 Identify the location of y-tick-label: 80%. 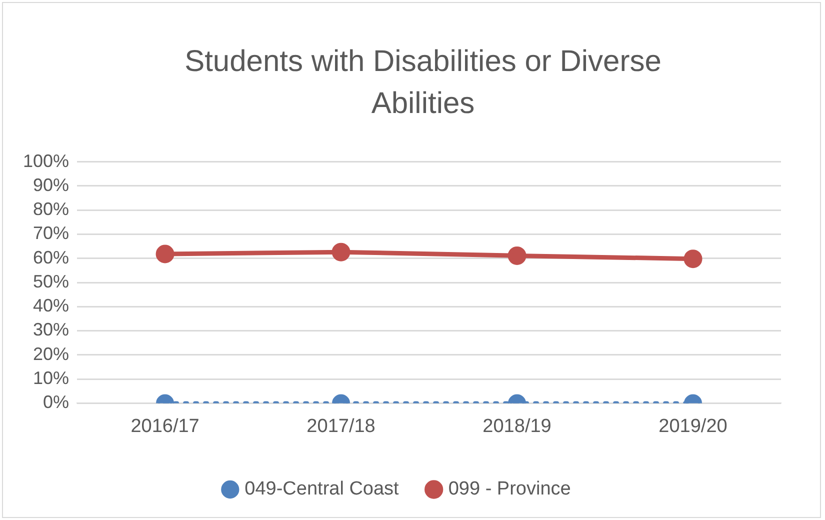
(51, 209).